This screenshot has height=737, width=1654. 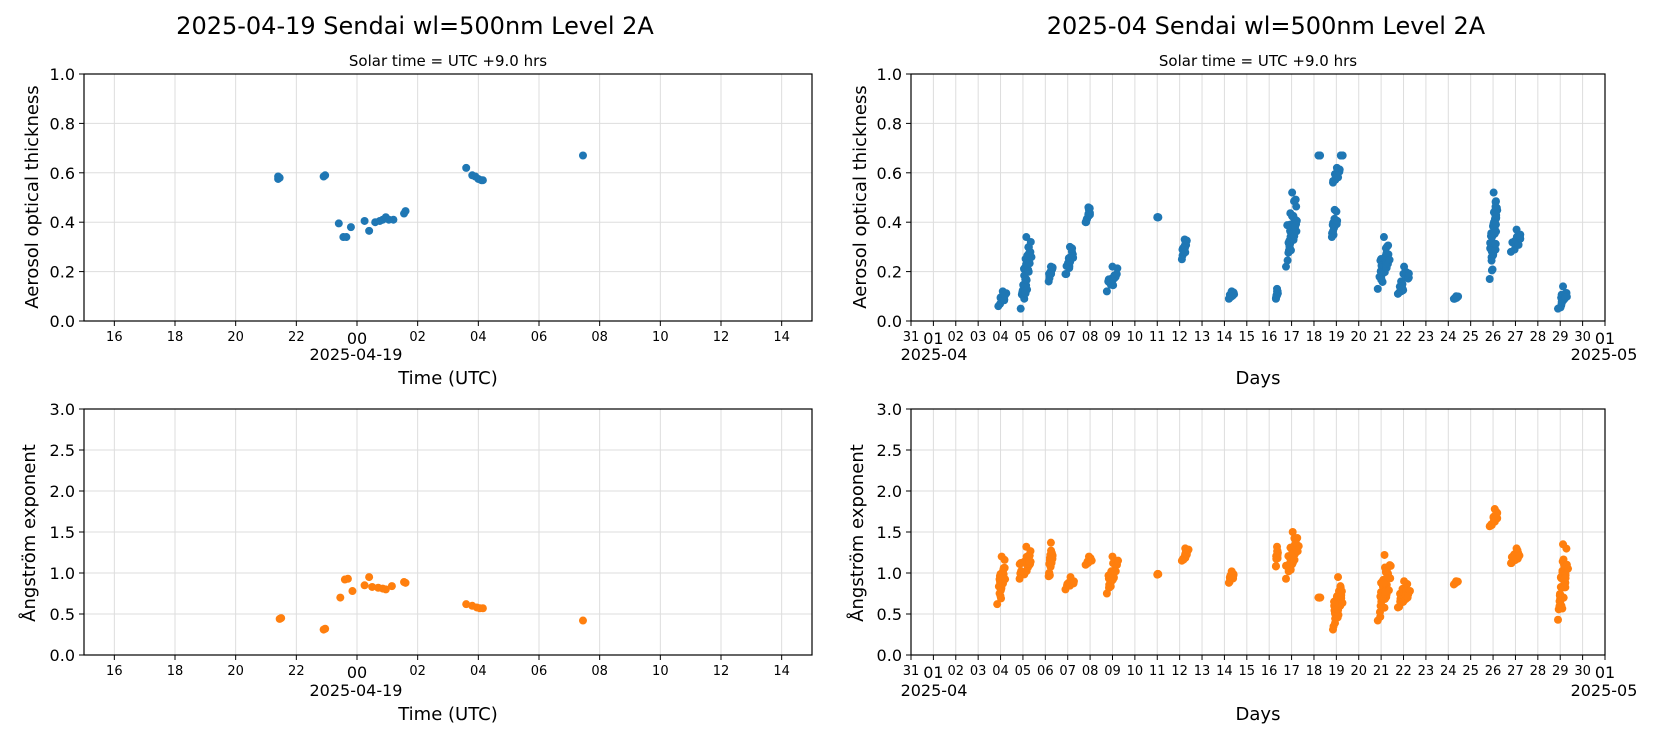 What do you see at coordinates (357, 672) in the screenshot?
I see `x-tick-label: 00` at bounding box center [357, 672].